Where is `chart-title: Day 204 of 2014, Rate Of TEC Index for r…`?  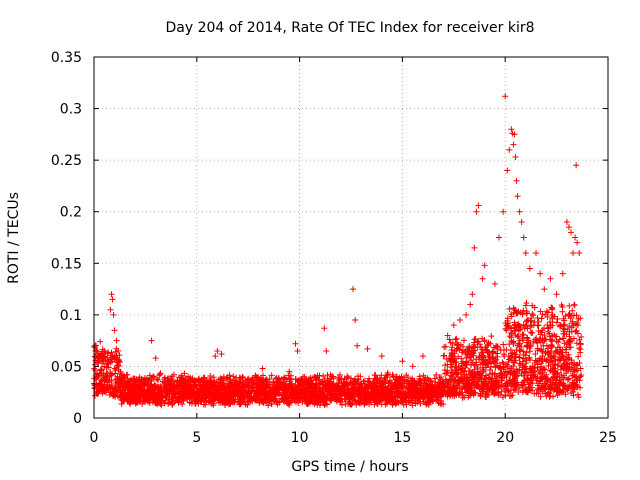 chart-title: Day 204 of 2014, Rate Of TEC Index for r… is located at coordinates (349, 28).